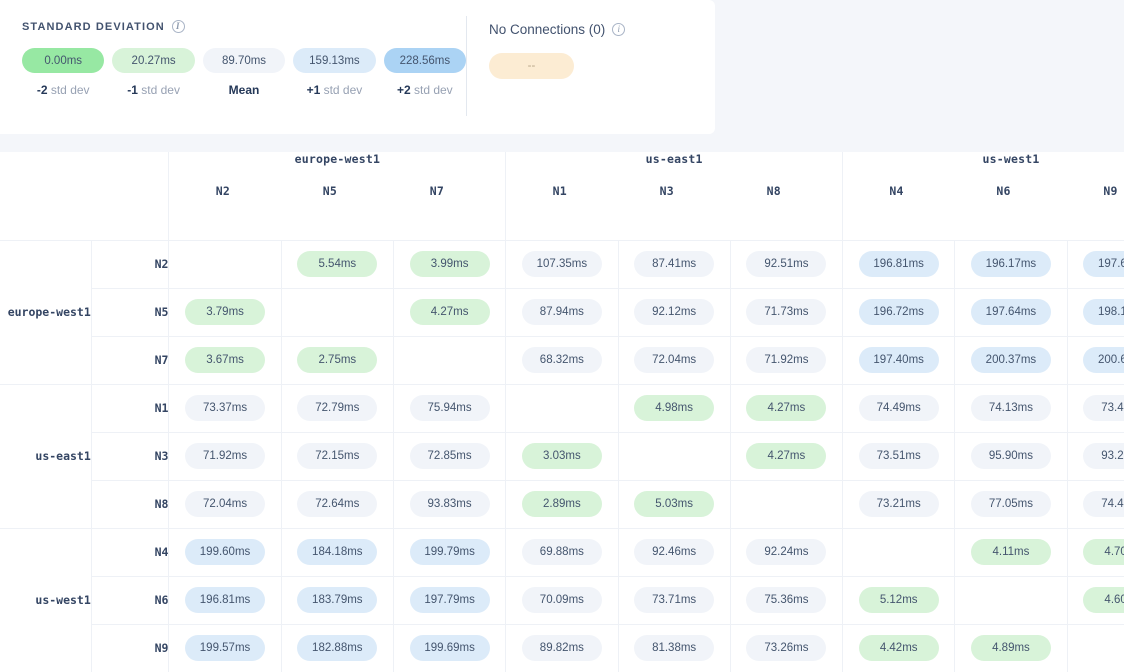 Image resolution: width=1124 pixels, height=672 pixels. What do you see at coordinates (337, 600) in the screenshot?
I see `matrix-cell: 183.79ms` at bounding box center [337, 600].